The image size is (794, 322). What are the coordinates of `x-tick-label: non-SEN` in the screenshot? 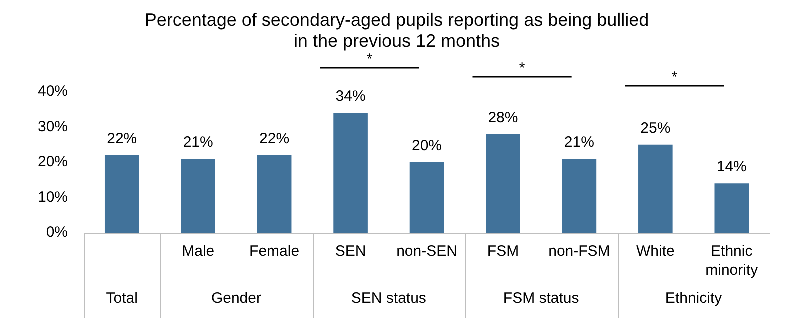 It's located at (427, 251).